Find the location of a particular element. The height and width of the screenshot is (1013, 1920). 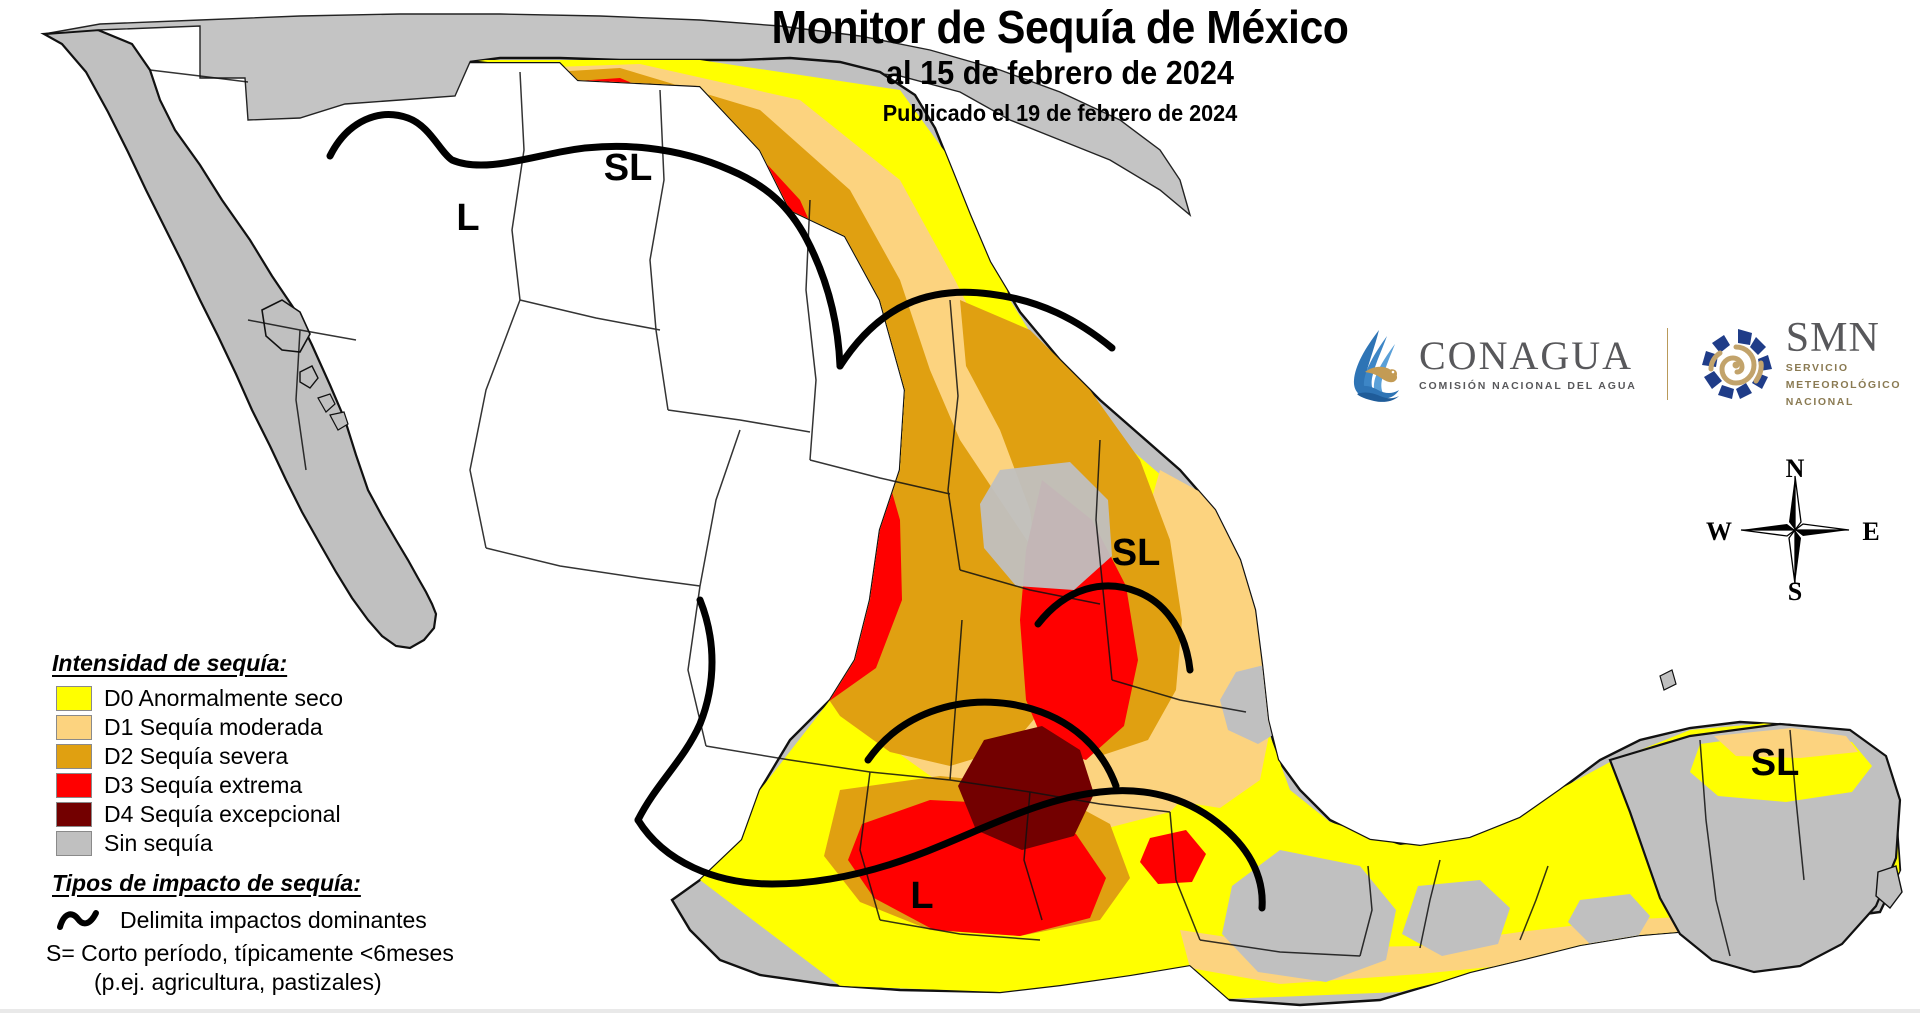

map-label-l-bajio: L is located at coordinates (921, 896).